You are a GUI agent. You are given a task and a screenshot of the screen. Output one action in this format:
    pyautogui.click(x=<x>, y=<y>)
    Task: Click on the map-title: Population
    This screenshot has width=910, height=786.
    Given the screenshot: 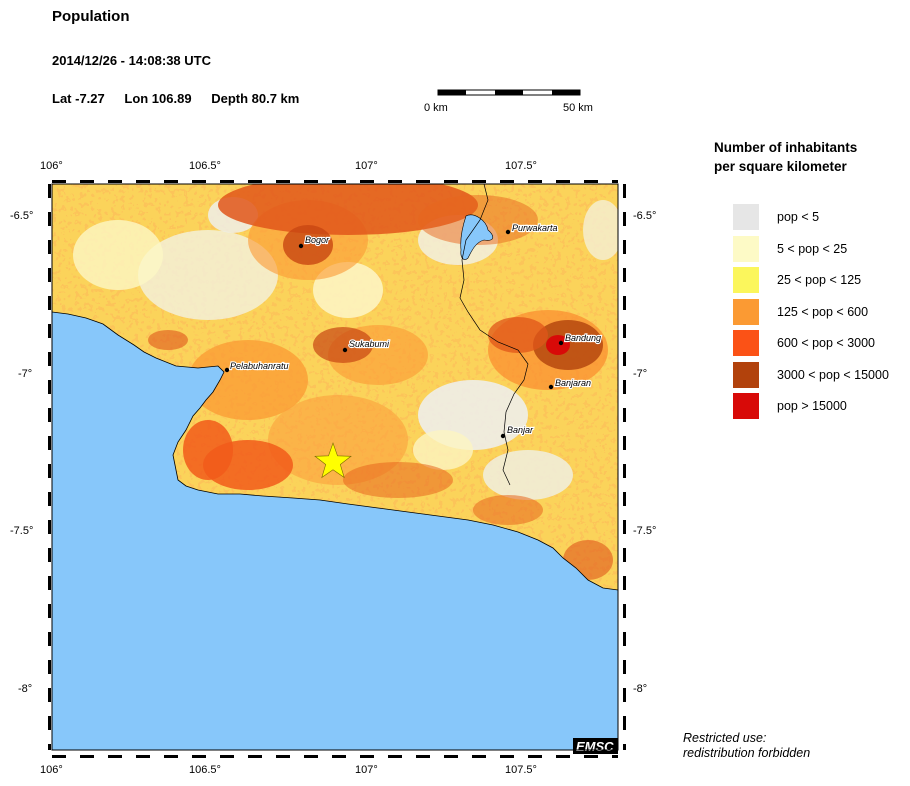 What is the action you would take?
    pyautogui.click(x=91, y=16)
    